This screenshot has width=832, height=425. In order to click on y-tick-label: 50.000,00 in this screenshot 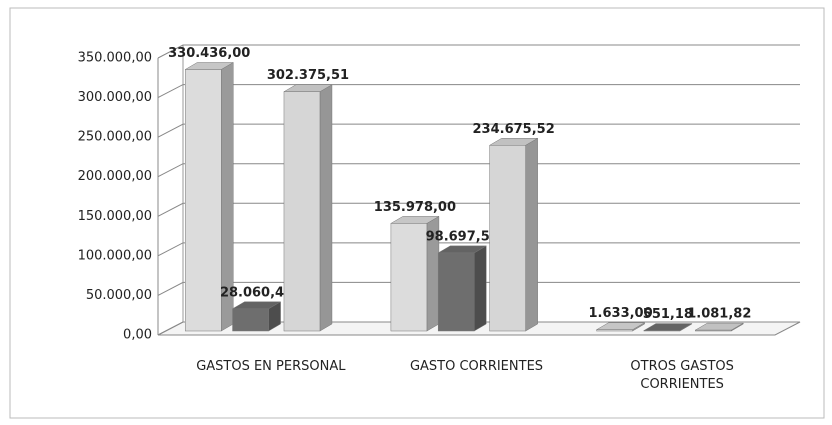, I will do `click(119, 295)`.